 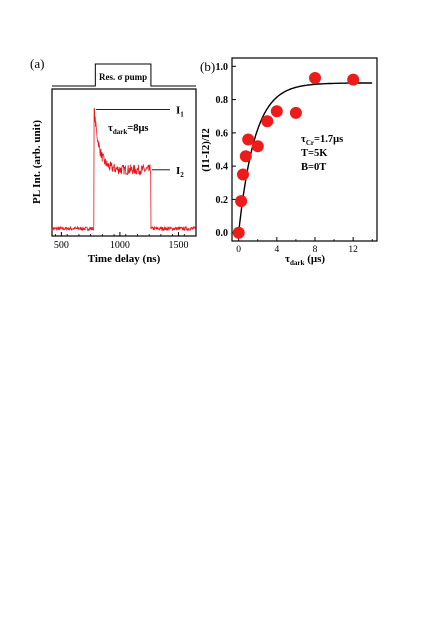 What do you see at coordinates (238, 250) in the screenshot?
I see `x-tick-label-b: 0` at bounding box center [238, 250].